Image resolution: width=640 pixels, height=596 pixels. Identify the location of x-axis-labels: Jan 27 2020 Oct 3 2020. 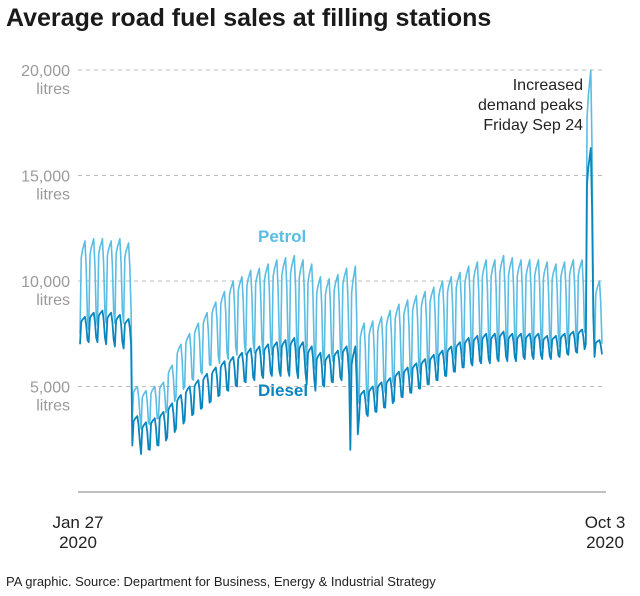
(338, 532).